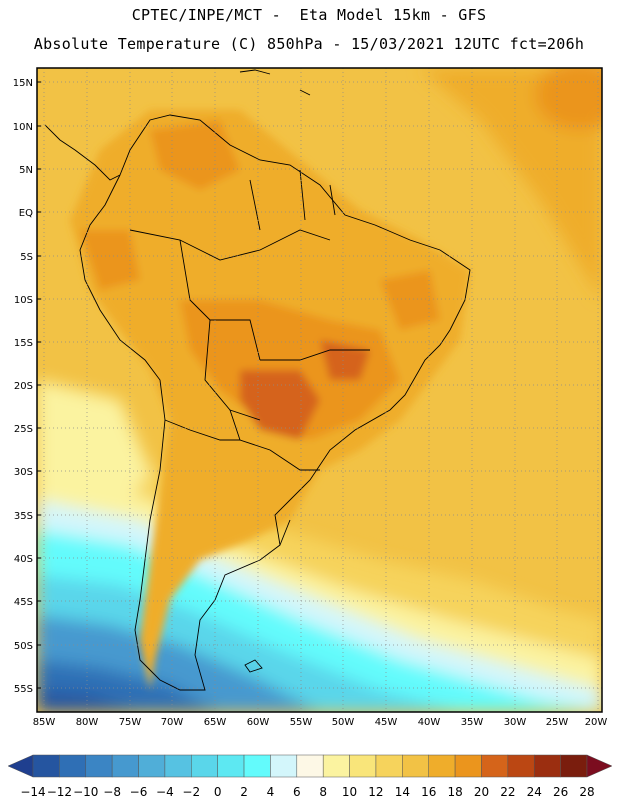 Image resolution: width=618 pixels, height=800 pixels. What do you see at coordinates (507, 792) in the screenshot?
I see `colorbar-label: 22` at bounding box center [507, 792].